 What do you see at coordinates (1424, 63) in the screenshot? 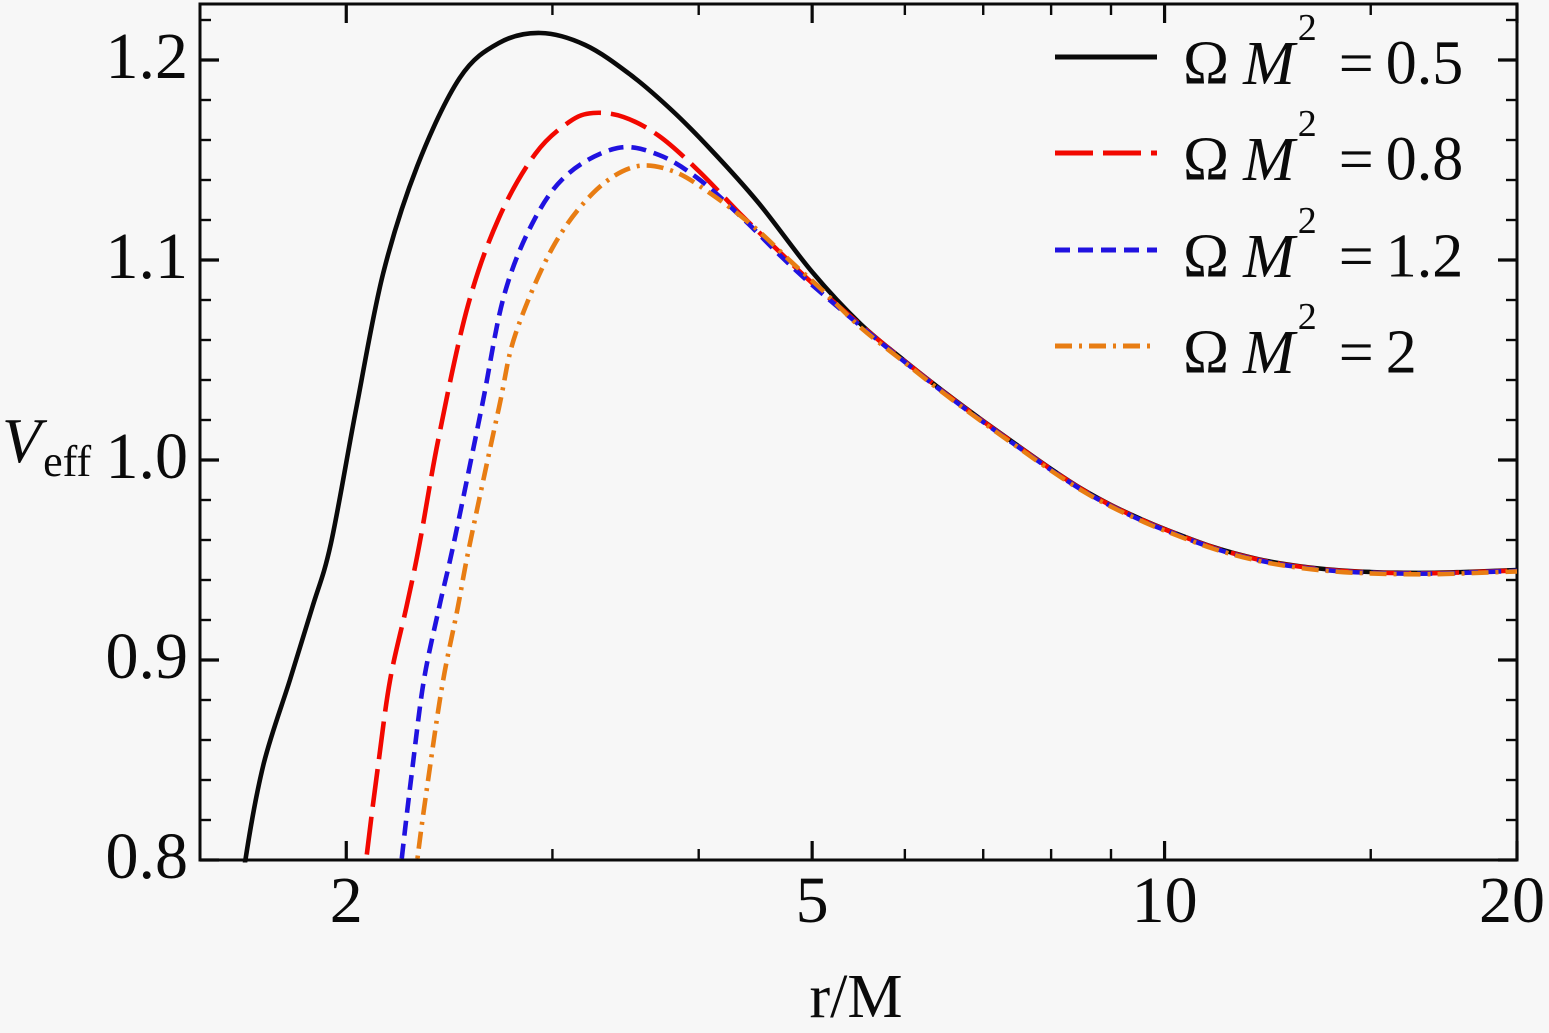
I see `legend-value: 0.5` at bounding box center [1424, 63].